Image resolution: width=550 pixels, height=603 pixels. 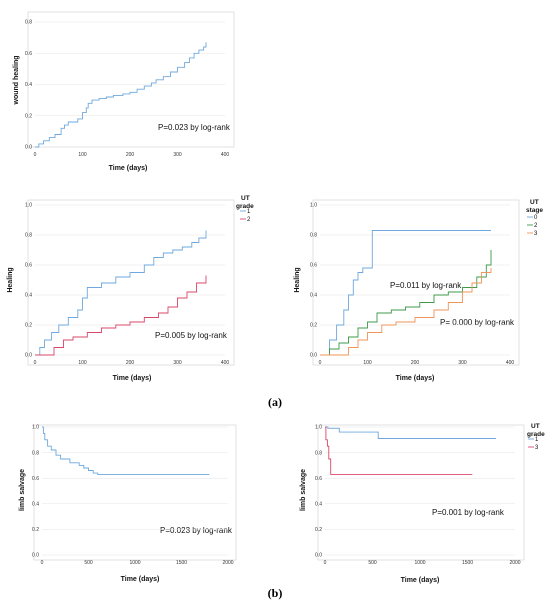 I want to click on p-value-annotation: P=0.001 by log-rank, so click(x=468, y=512).